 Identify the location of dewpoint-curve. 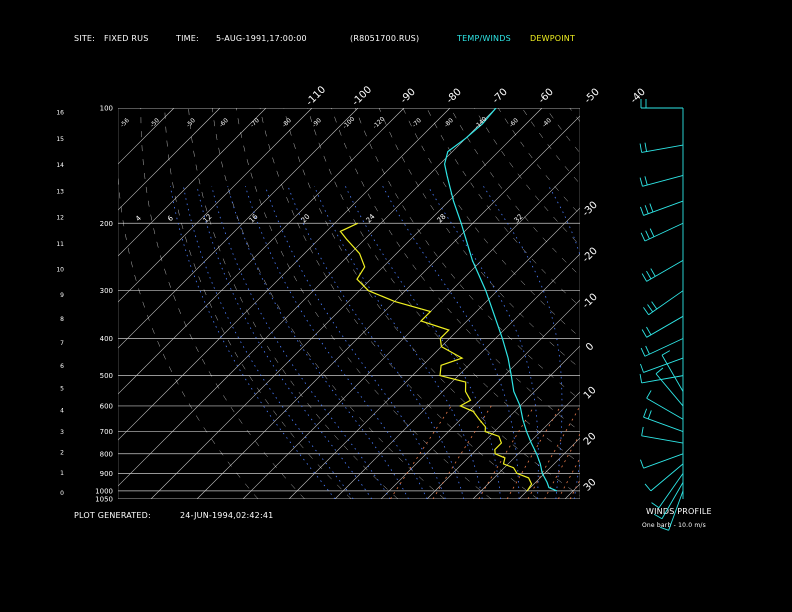
(436, 357).